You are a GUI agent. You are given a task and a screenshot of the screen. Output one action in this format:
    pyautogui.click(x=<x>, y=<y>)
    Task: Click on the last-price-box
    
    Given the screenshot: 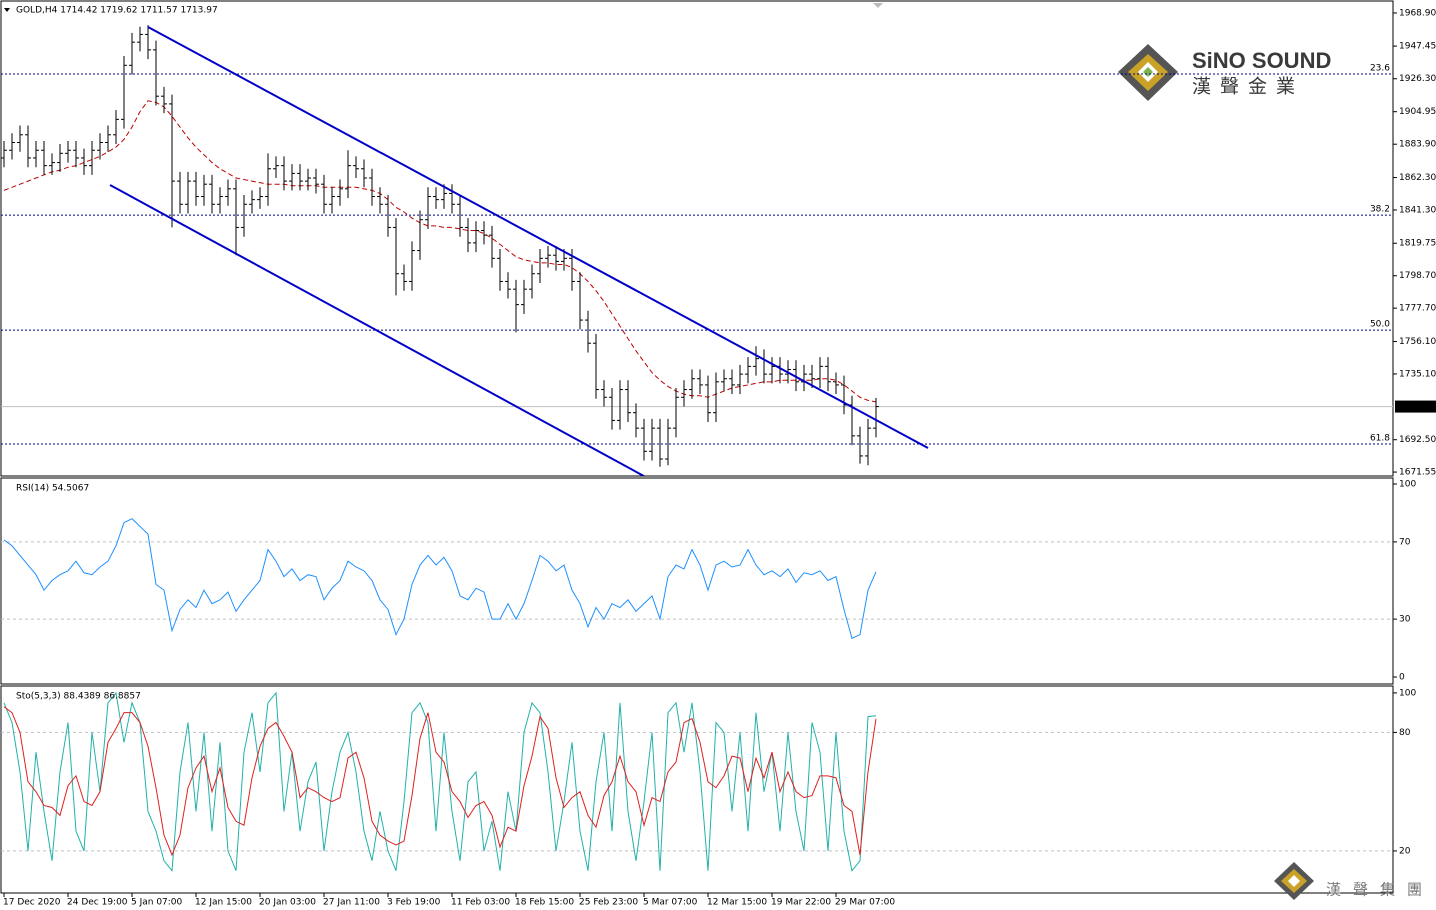 What is the action you would take?
    pyautogui.click(x=1415, y=406)
    